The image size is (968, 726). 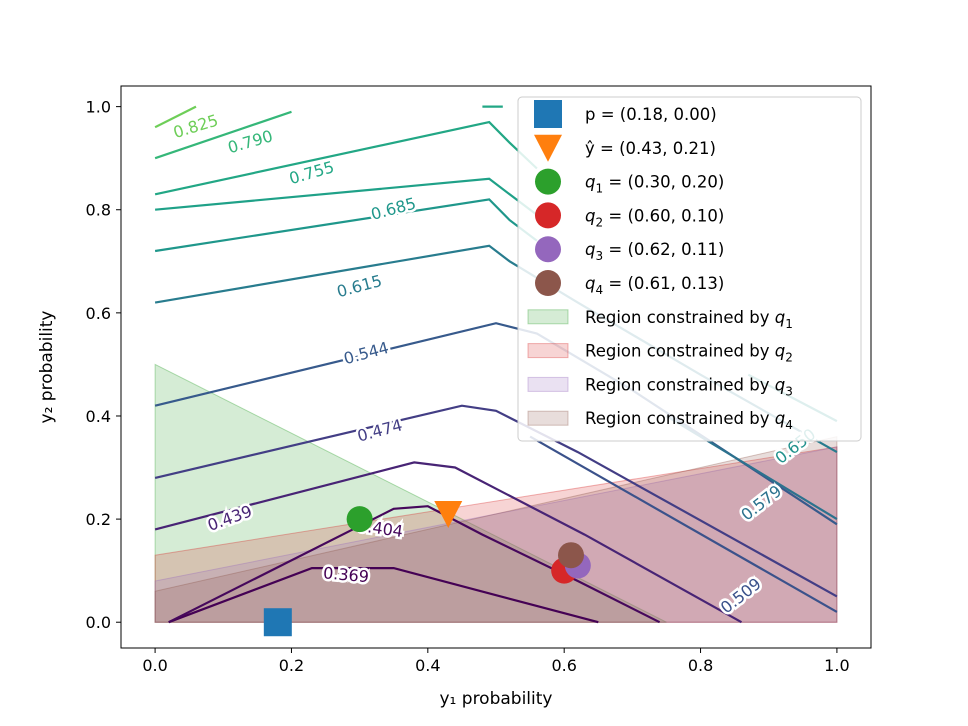 I want to click on contour-label-0.474: 0.474, so click(x=379, y=430).